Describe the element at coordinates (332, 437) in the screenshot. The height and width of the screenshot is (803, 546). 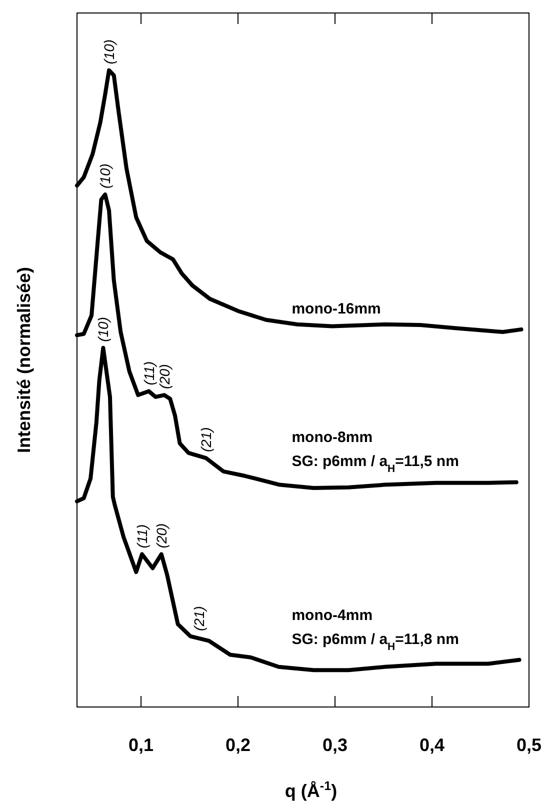
I see `text: mono-8mm` at that location.